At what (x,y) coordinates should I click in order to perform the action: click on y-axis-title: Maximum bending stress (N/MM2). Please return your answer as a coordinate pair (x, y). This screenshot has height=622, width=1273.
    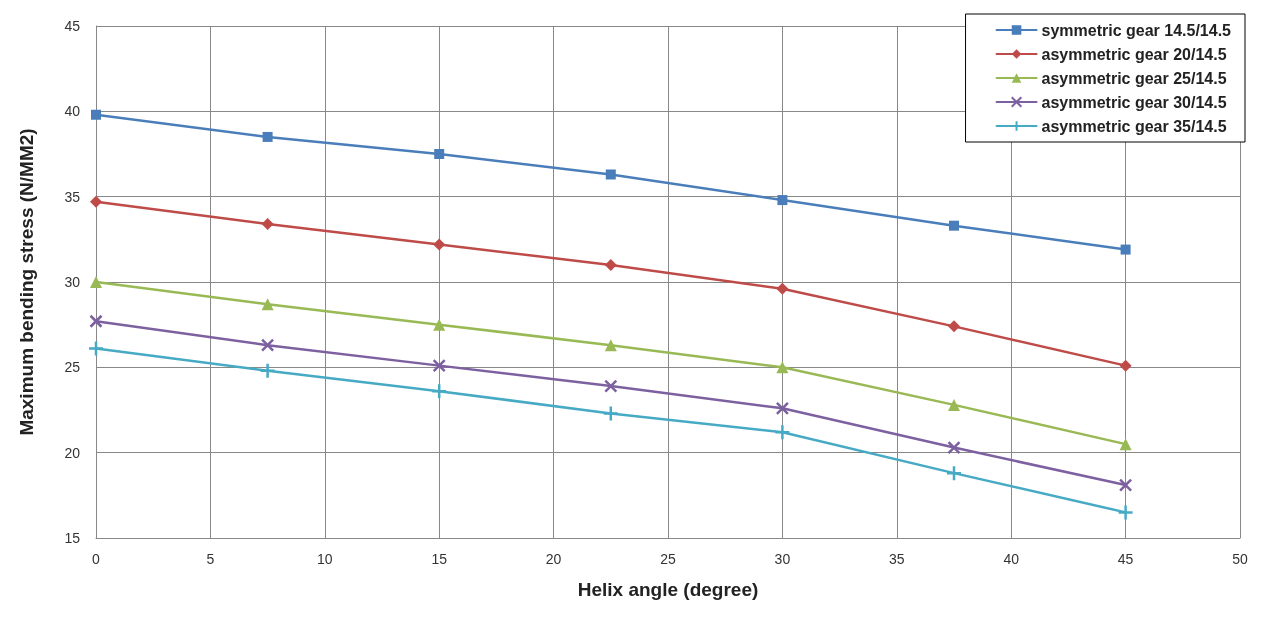
    Looking at the image, I should click on (26, 282).